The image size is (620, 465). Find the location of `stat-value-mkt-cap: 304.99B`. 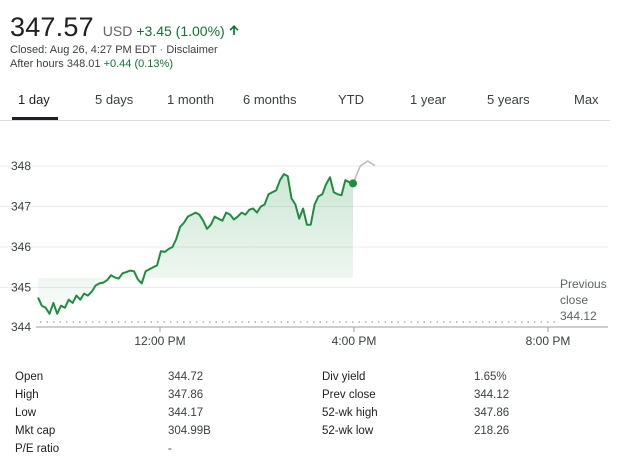

stat-value-mkt-cap: 304.99B is located at coordinates (189, 431).